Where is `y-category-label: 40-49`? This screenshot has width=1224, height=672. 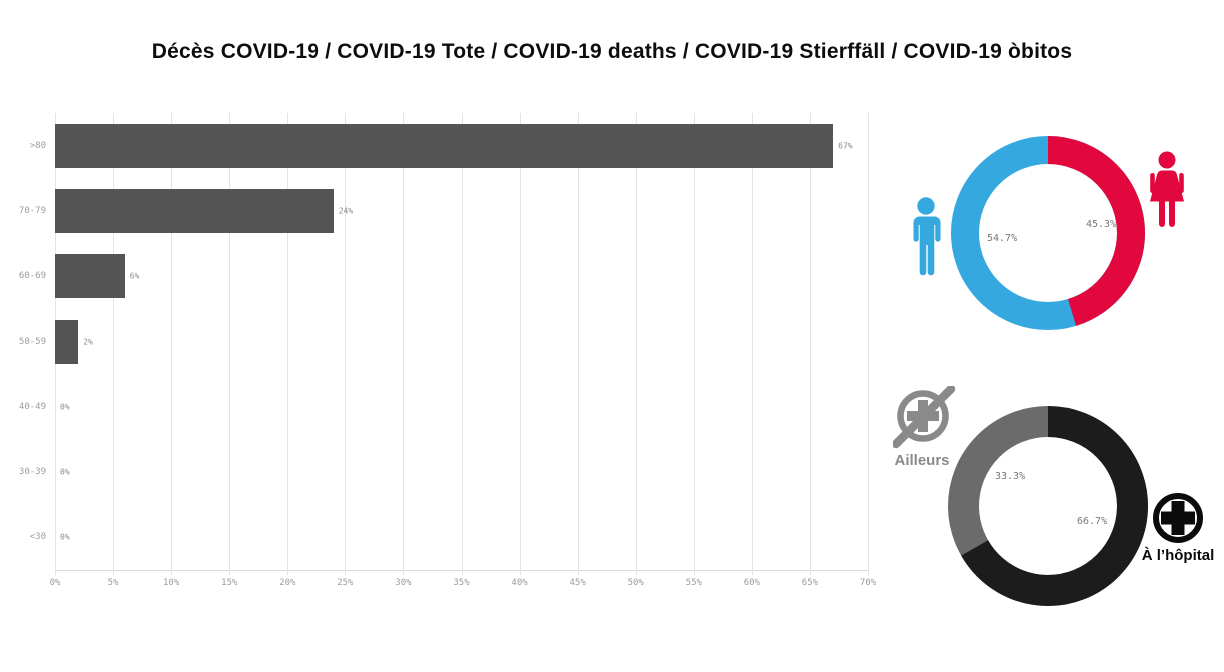 y-category-label: 40-49 is located at coordinates (32, 406).